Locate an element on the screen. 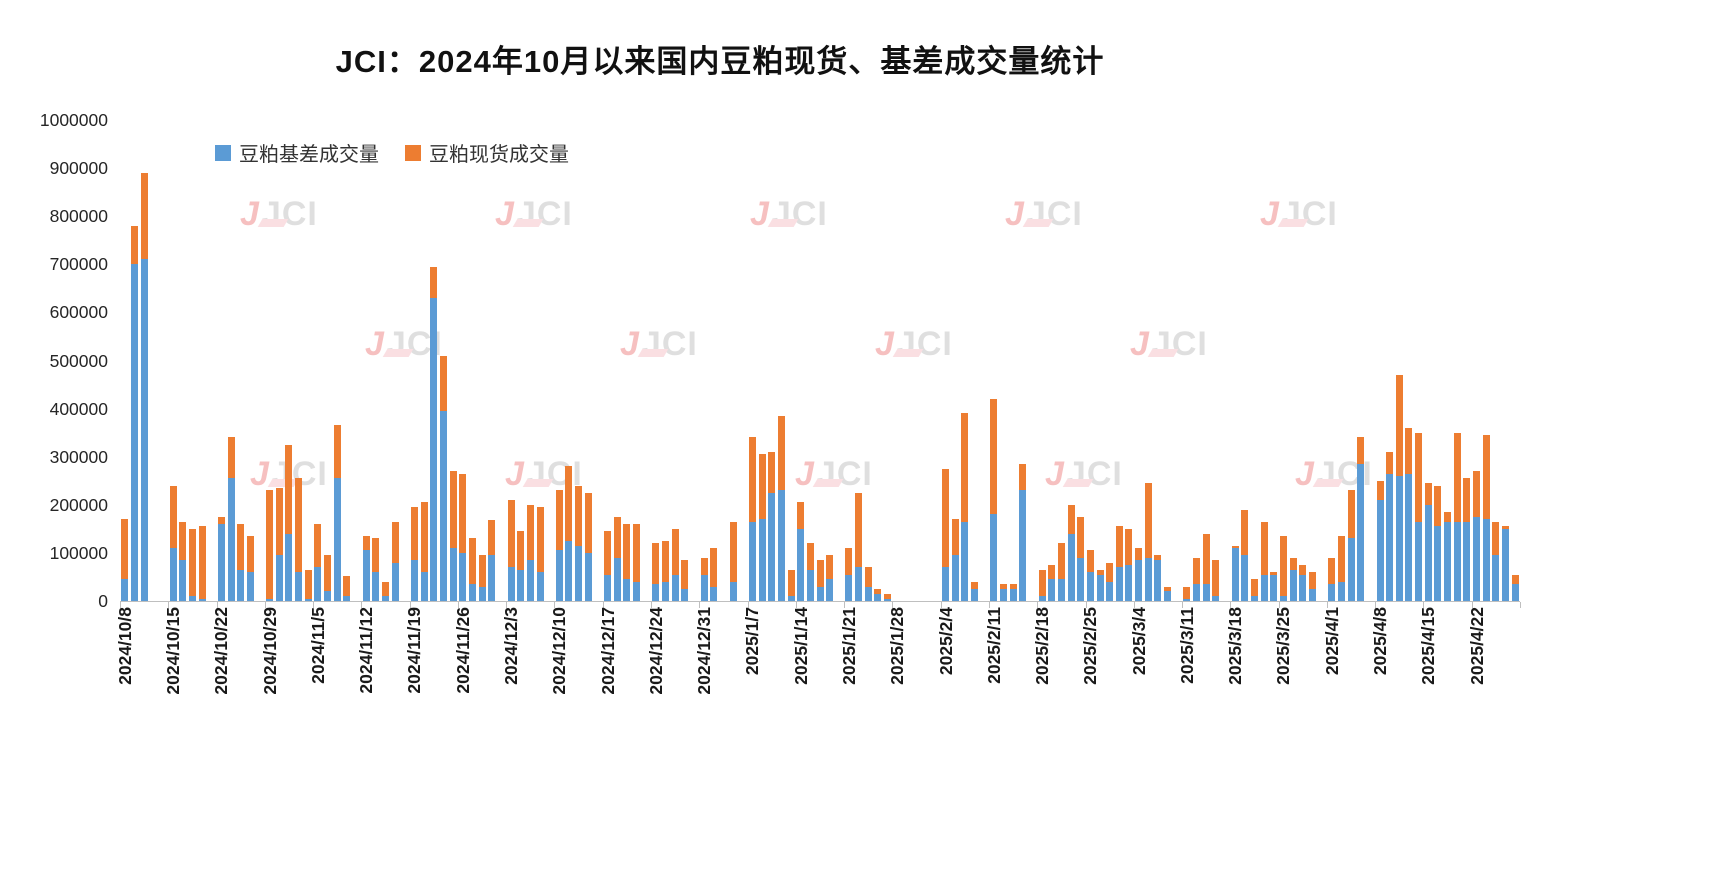 This screenshot has height=870, width=1725. x-axis-label: 2024/11/5 is located at coordinates (317, 645).